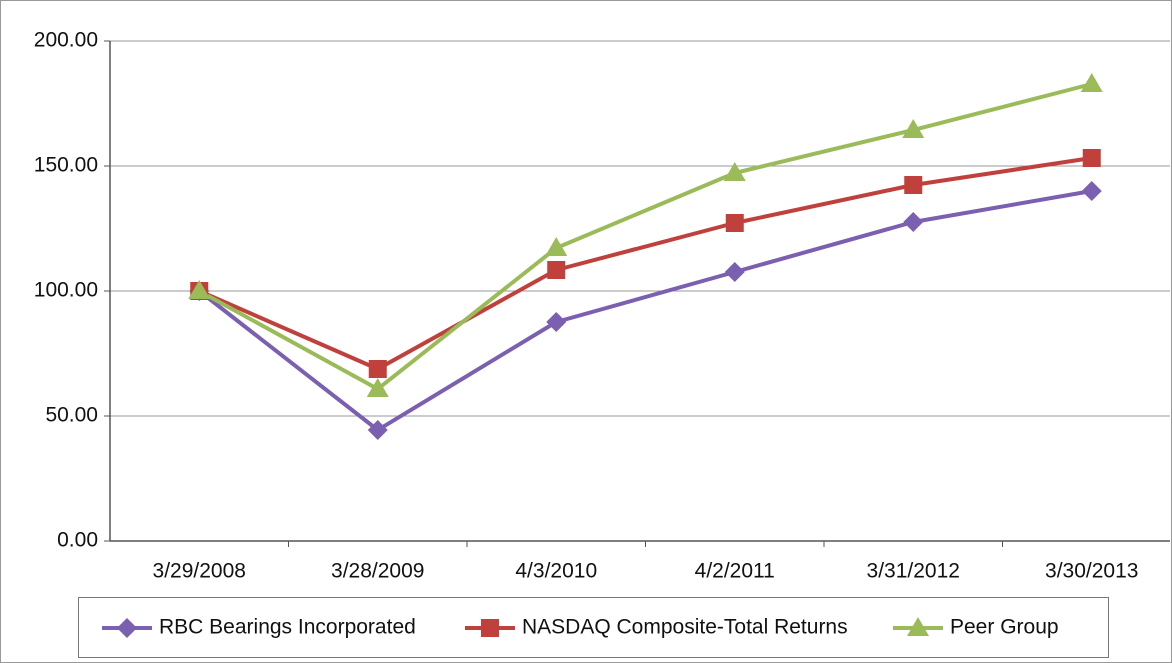 This screenshot has height=663, width=1172. Describe the element at coordinates (66, 165) in the screenshot. I see `y-tick-label: 150.00` at that location.